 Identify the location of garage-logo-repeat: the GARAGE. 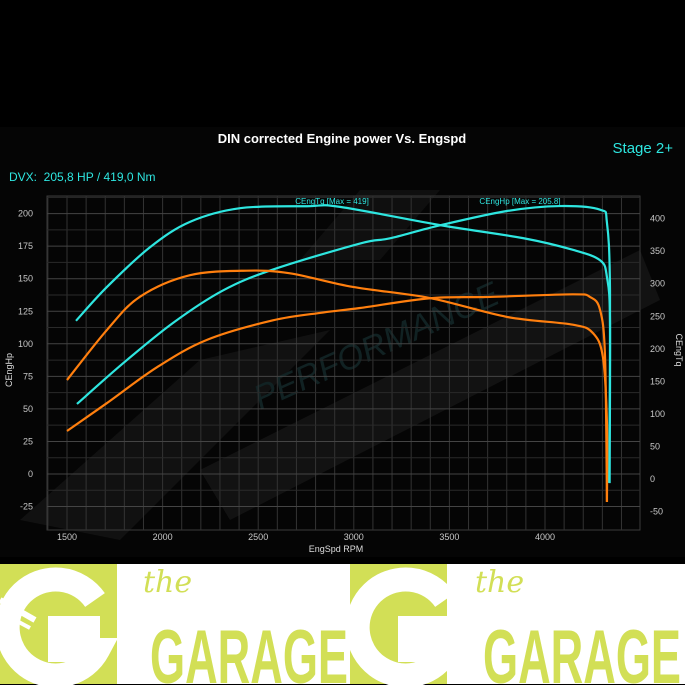
(513, 624).